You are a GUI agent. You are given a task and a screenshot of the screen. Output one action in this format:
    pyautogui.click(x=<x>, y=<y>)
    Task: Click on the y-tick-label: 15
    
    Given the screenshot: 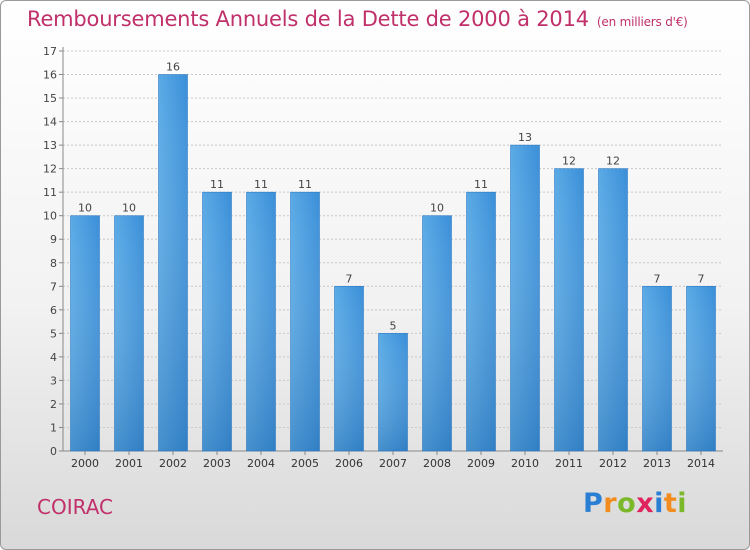 What is the action you would take?
    pyautogui.click(x=50, y=98)
    